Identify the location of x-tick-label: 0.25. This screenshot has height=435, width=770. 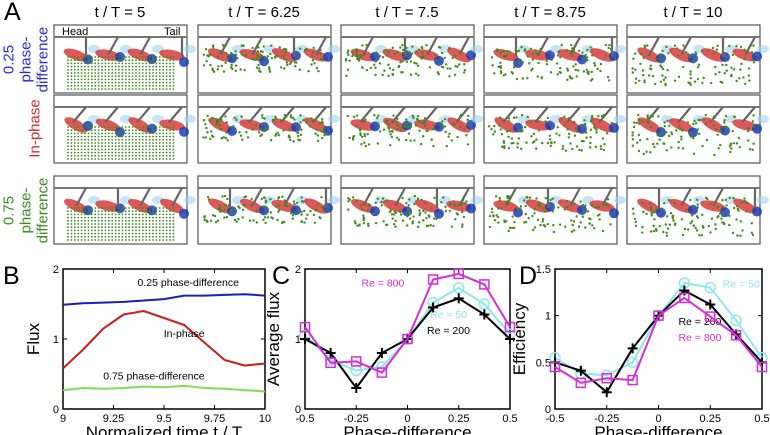
(458, 419).